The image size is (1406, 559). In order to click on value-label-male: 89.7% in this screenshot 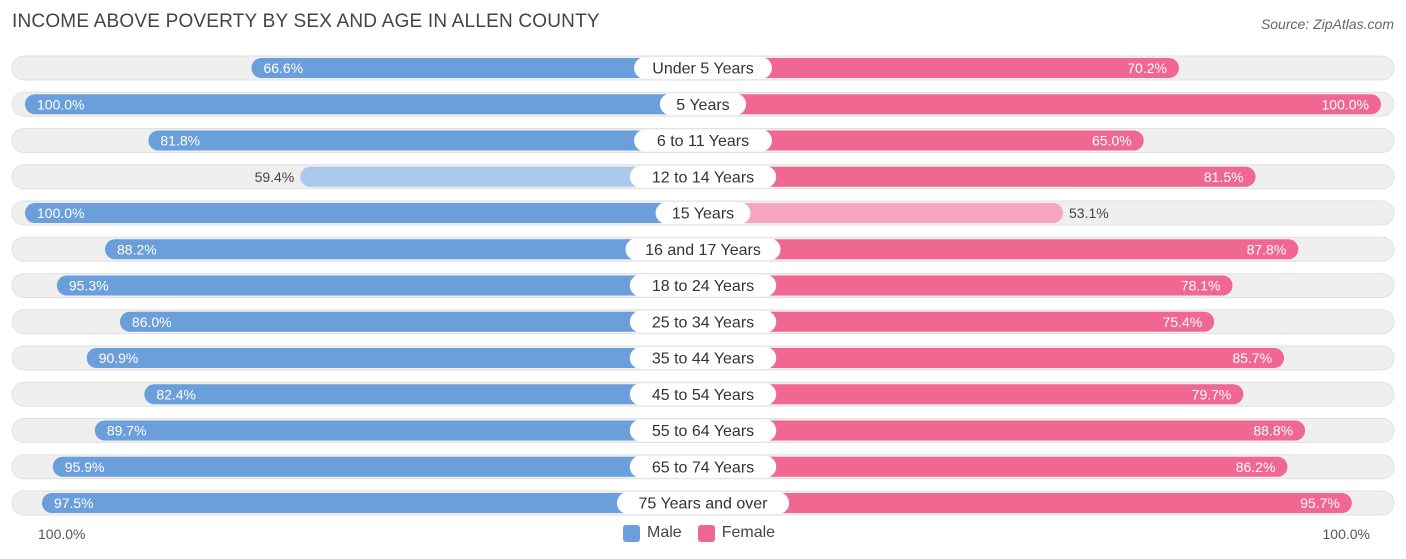, I will do `click(127, 431)`.